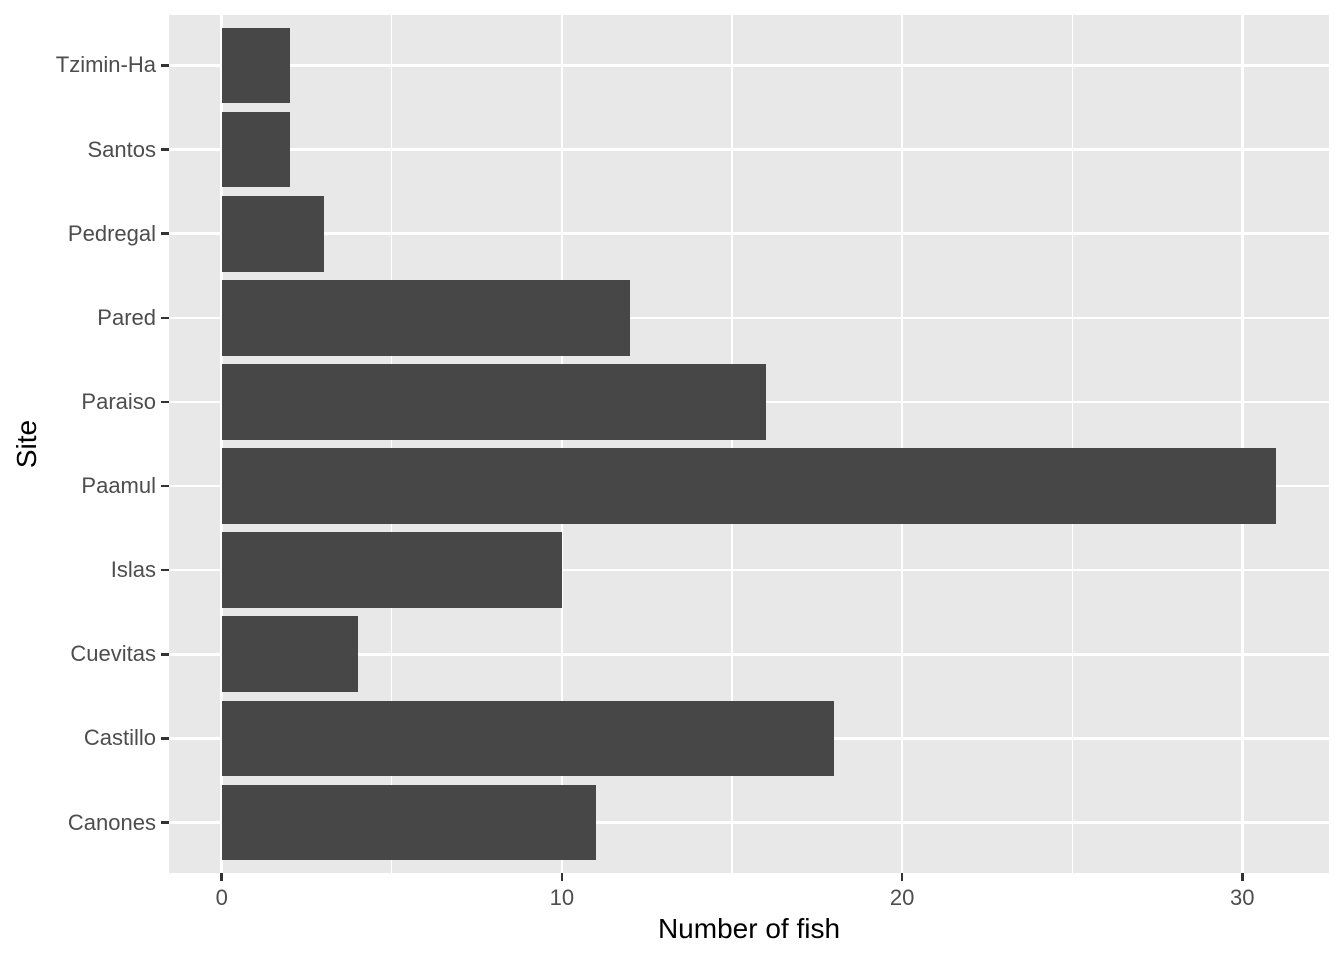 Image resolution: width=1344 pixels, height=960 pixels. I want to click on y-tick-label-santos: Santos, so click(122, 149).